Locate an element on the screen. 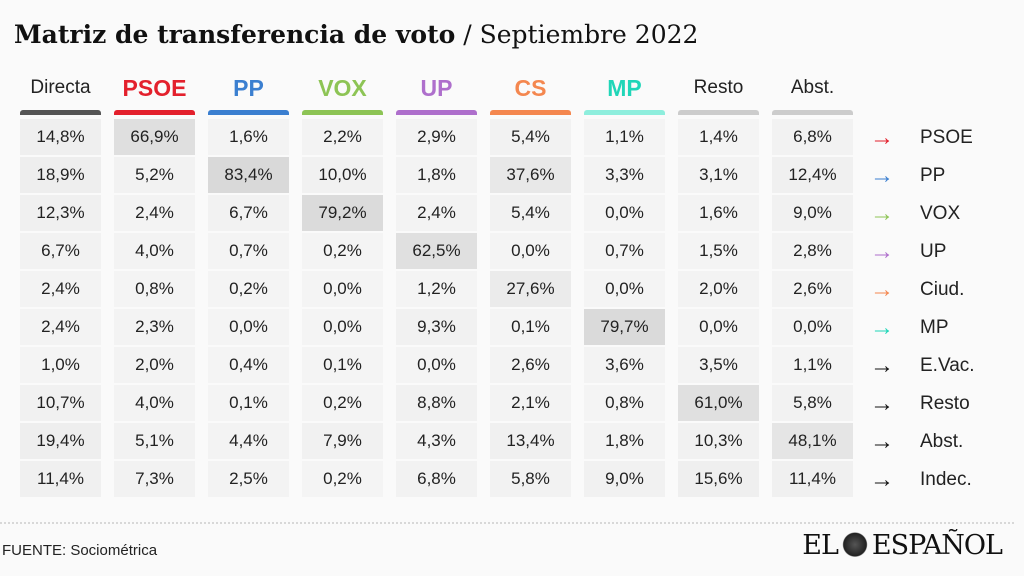 This screenshot has height=576, width=1024. row-label-text: PSOE is located at coordinates (946, 137).